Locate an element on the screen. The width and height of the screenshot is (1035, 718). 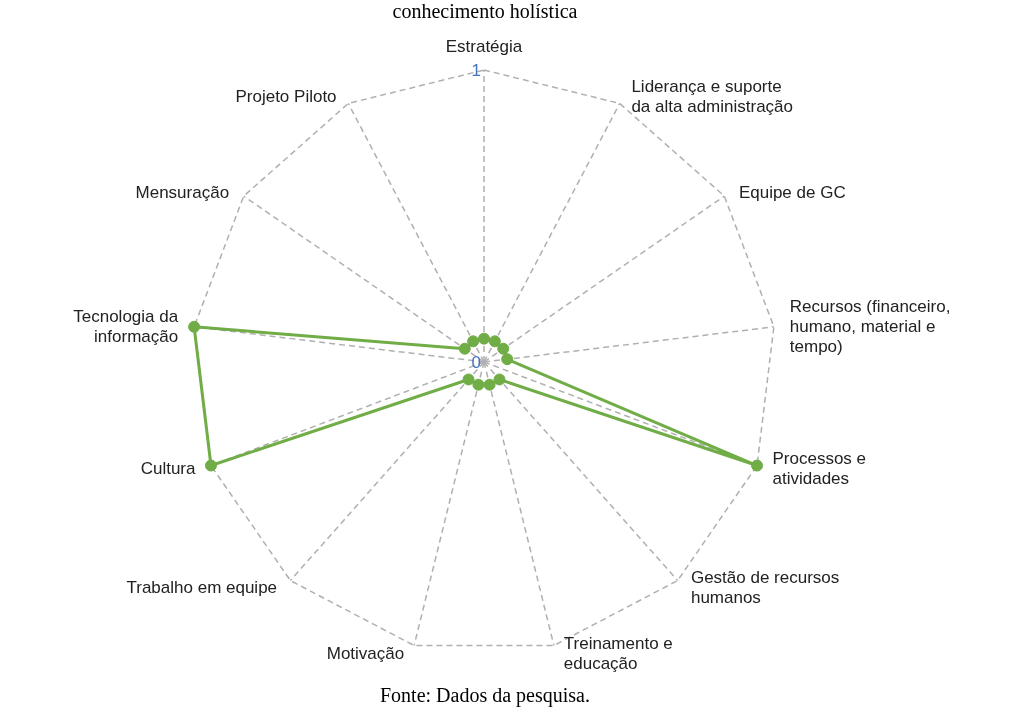
spoke-label: Trabalho em equipe is located at coordinates (202, 587).